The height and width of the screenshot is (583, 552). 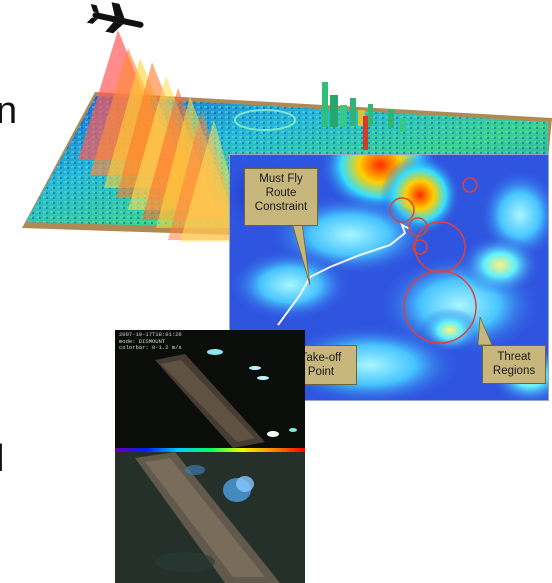 What do you see at coordinates (150, 347) in the screenshot?
I see `camera-colorbar-label: colorbar: 0-1.2 m/s` at bounding box center [150, 347].